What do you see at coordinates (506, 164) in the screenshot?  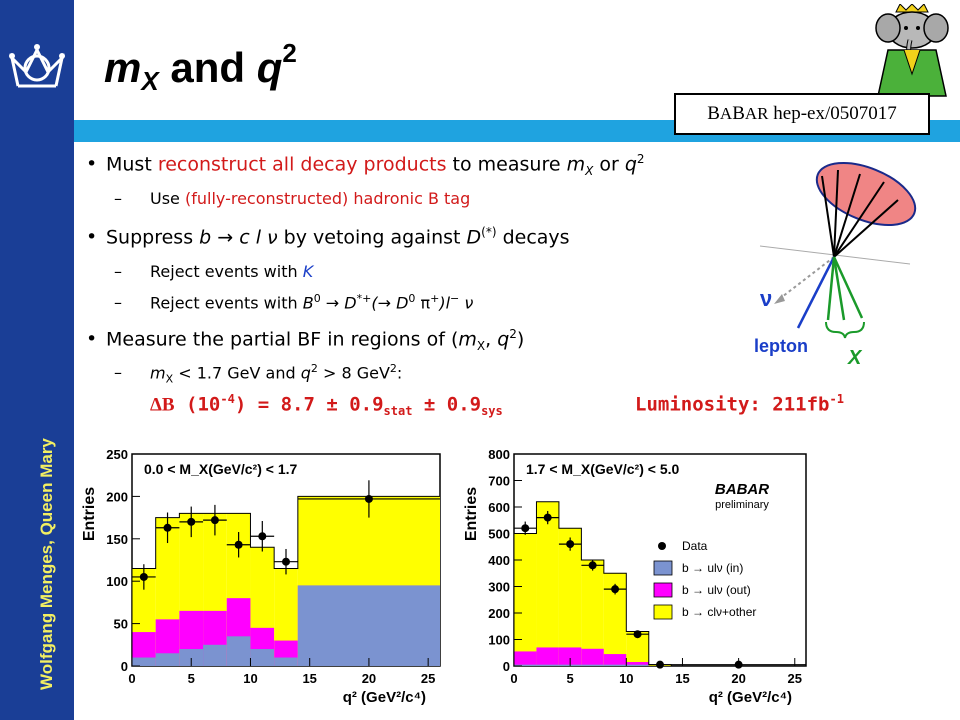 I see `b1-mid: to measure` at bounding box center [506, 164].